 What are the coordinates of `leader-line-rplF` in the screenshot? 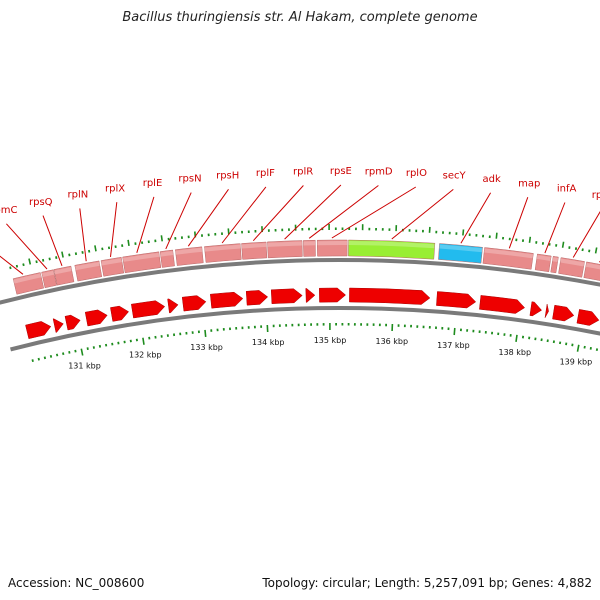 It's located at (244, 215).